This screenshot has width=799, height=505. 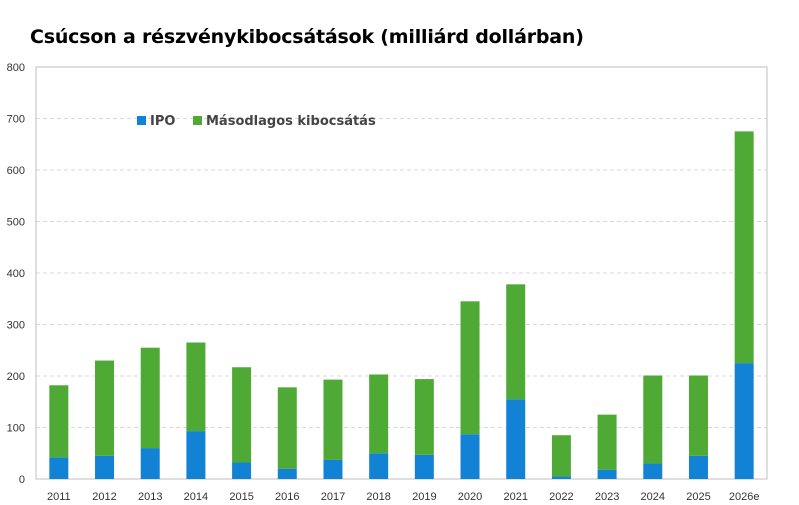 I want to click on bar-ipo-2014, so click(x=196, y=455).